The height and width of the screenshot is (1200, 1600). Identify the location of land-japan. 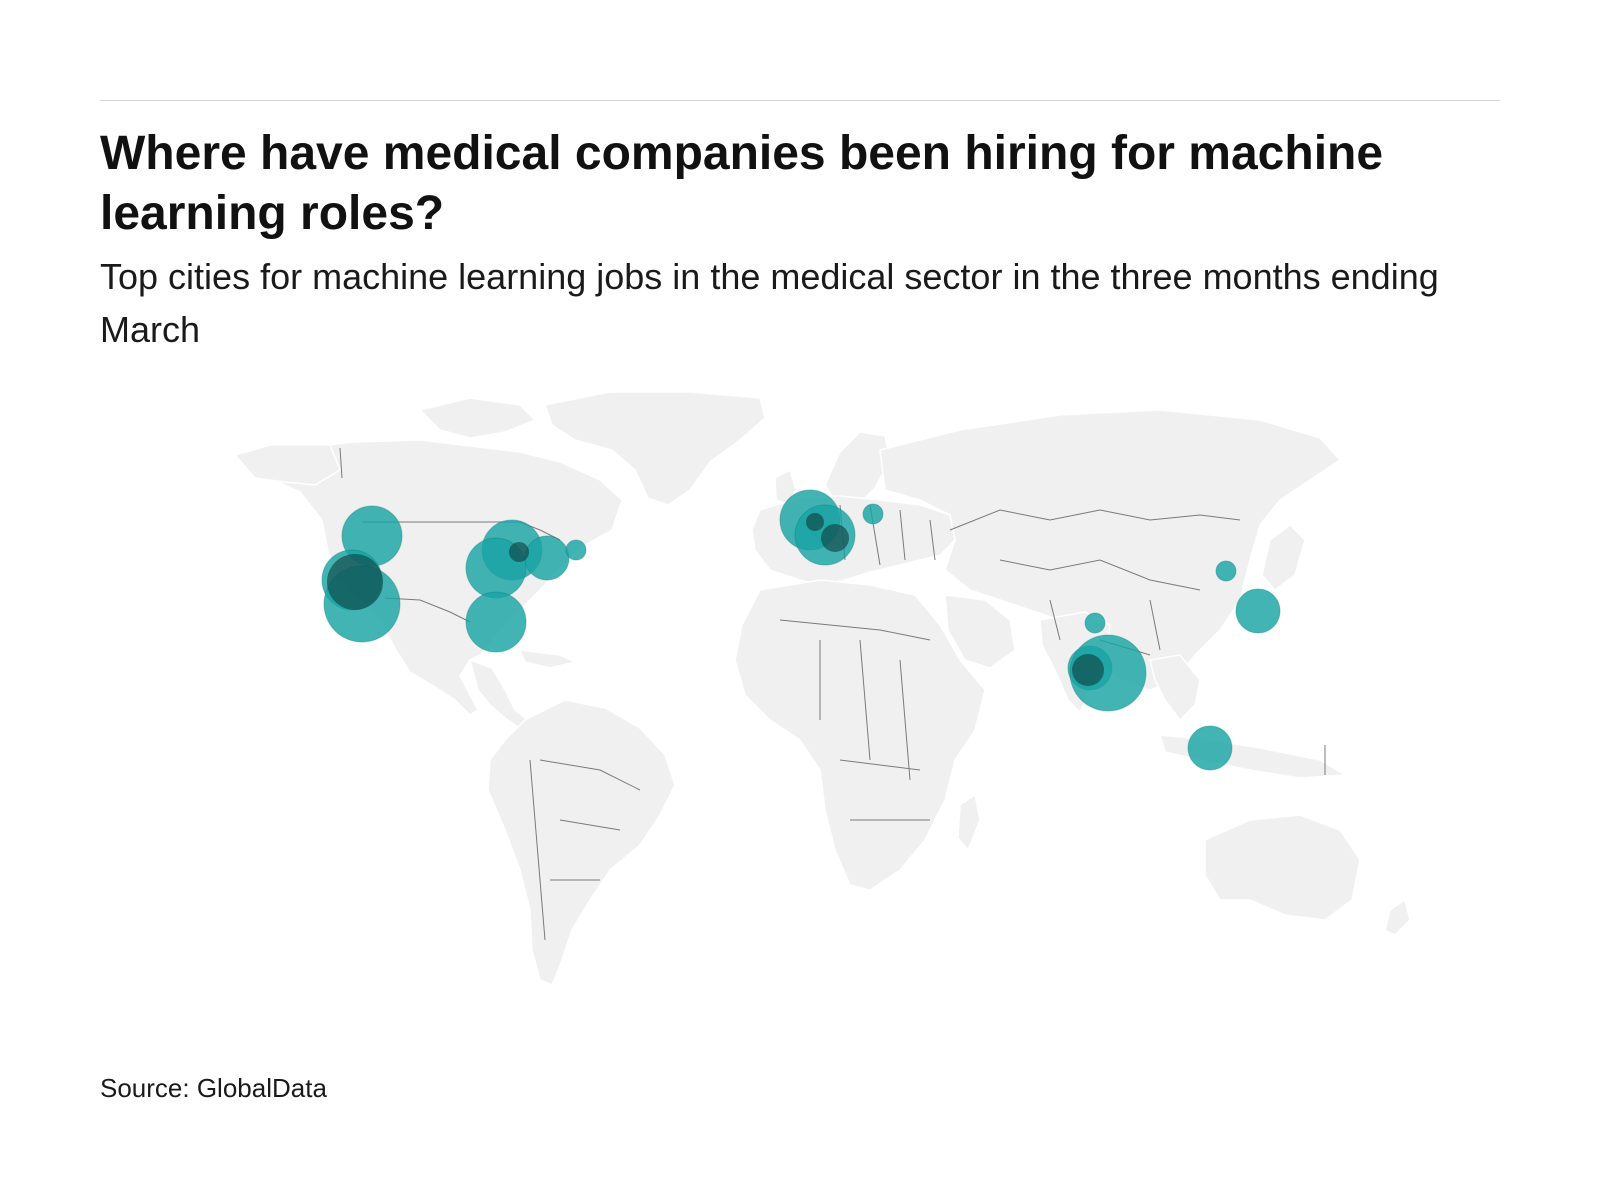
(1283, 558).